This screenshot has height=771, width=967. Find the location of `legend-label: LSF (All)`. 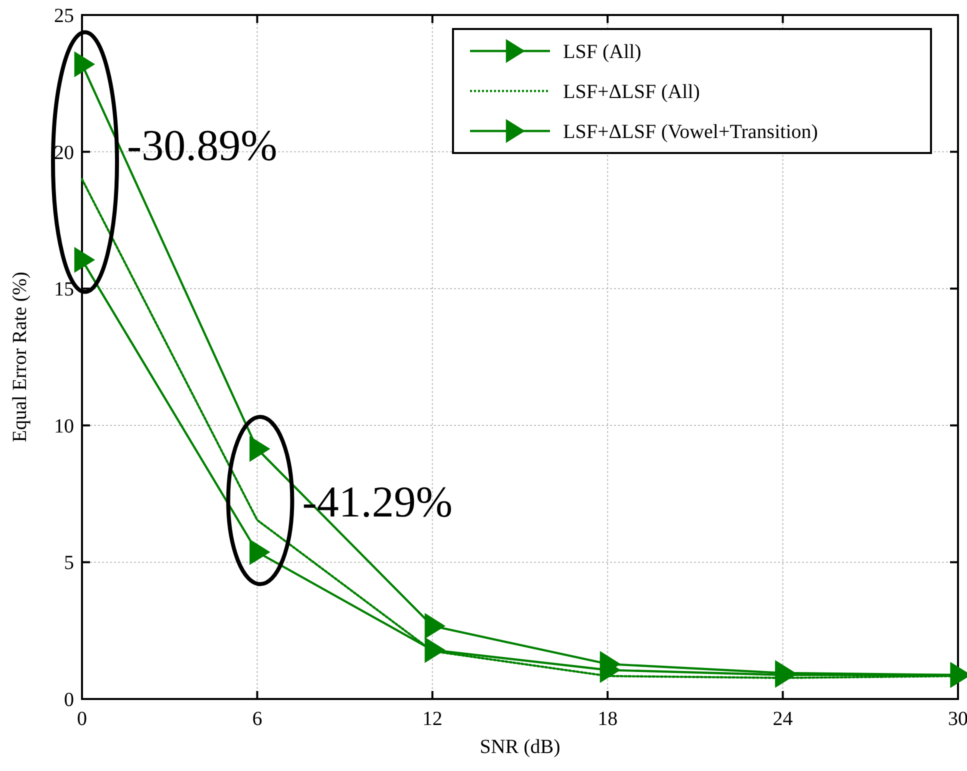

legend-label: LSF (All) is located at coordinates (602, 52).